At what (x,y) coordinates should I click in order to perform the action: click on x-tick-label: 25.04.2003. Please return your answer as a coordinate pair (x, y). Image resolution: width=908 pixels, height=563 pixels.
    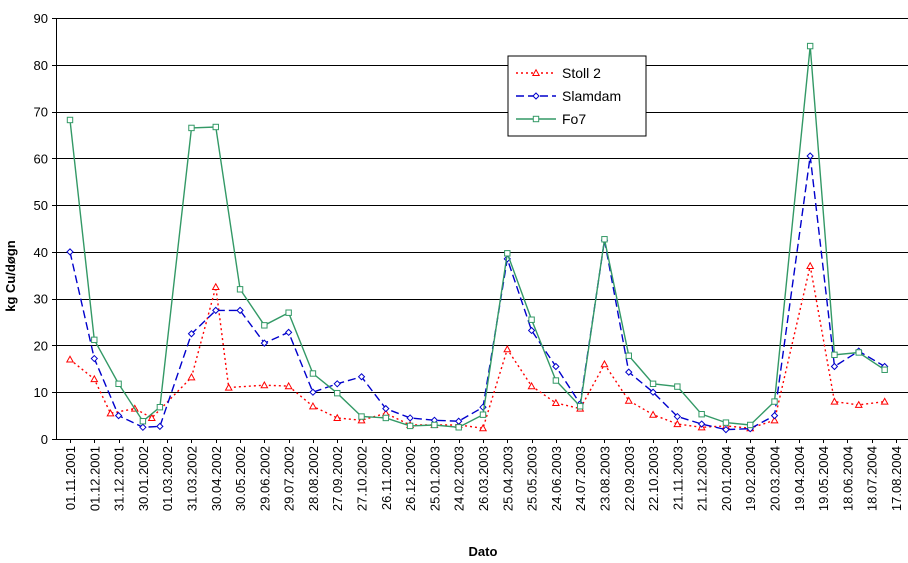
    Looking at the image, I should click on (507, 478).